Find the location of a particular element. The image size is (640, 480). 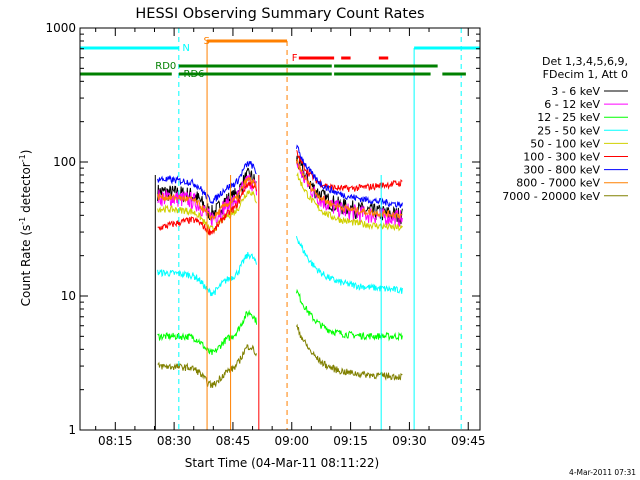

legend-label: 800 - 7000 keV is located at coordinates (558, 183).